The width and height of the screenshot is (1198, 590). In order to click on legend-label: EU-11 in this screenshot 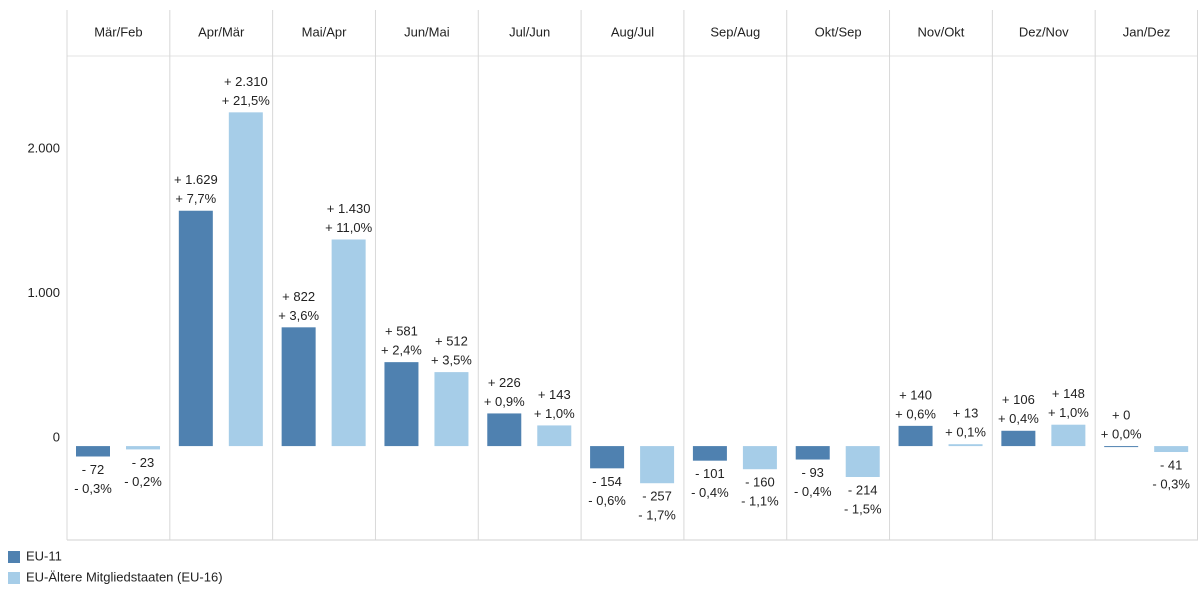, I will do `click(44, 555)`.